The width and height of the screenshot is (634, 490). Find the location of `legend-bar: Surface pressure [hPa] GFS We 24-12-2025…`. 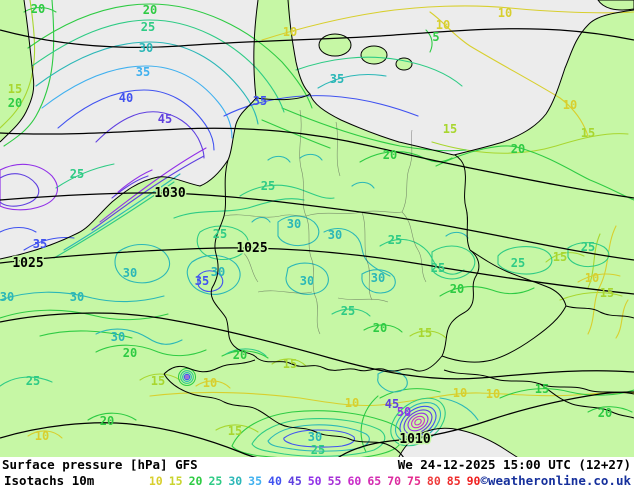

legend-bar: Surface pressure [hPa] GFS We 24-12-2025… is located at coordinates (317, 473).